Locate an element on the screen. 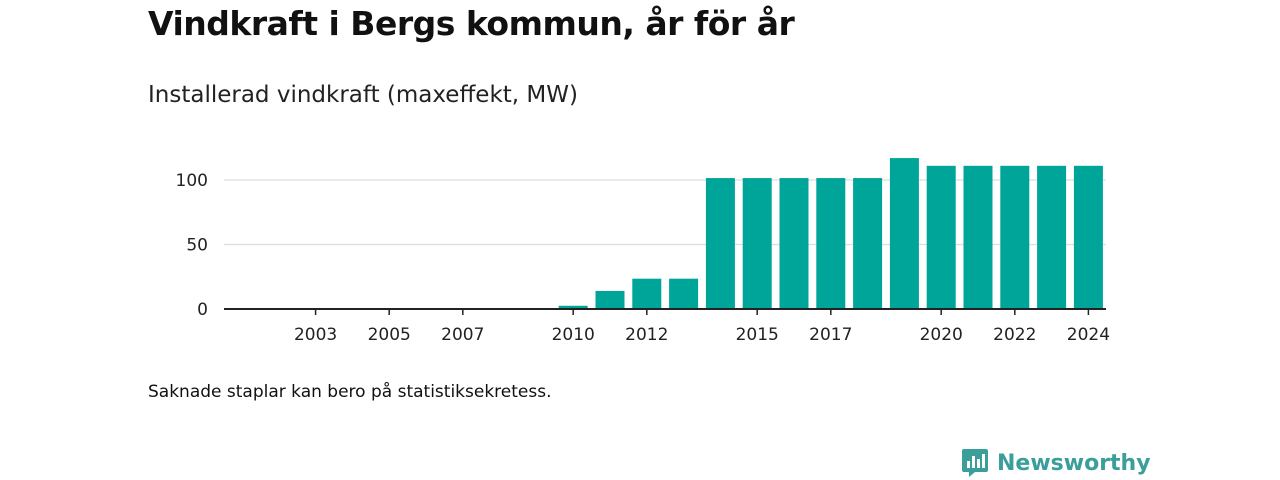 This screenshot has width=1280, height=480. bars is located at coordinates (830, 233).